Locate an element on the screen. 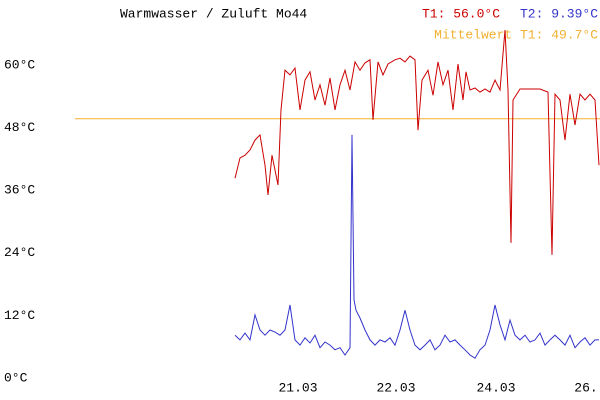  y-tick-label: 0°C is located at coordinates (16, 377).